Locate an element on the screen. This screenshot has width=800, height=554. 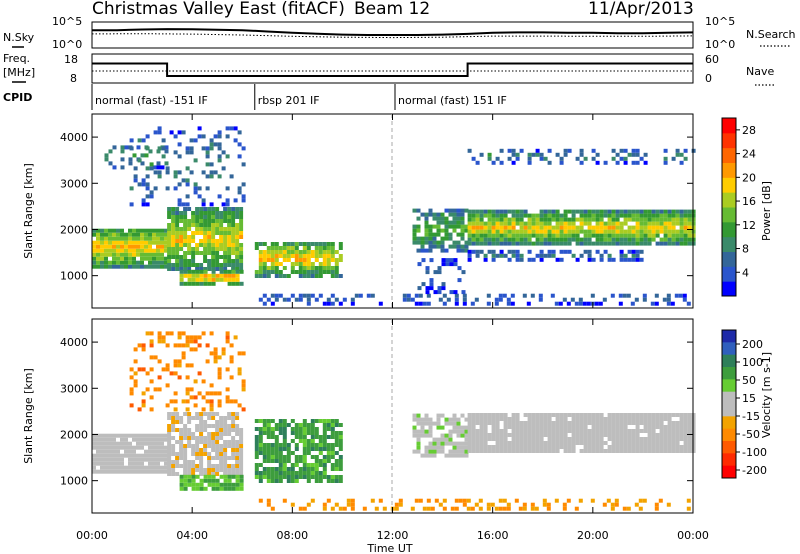
velocity-cbar-swatch is located at coordinates (729, 435).